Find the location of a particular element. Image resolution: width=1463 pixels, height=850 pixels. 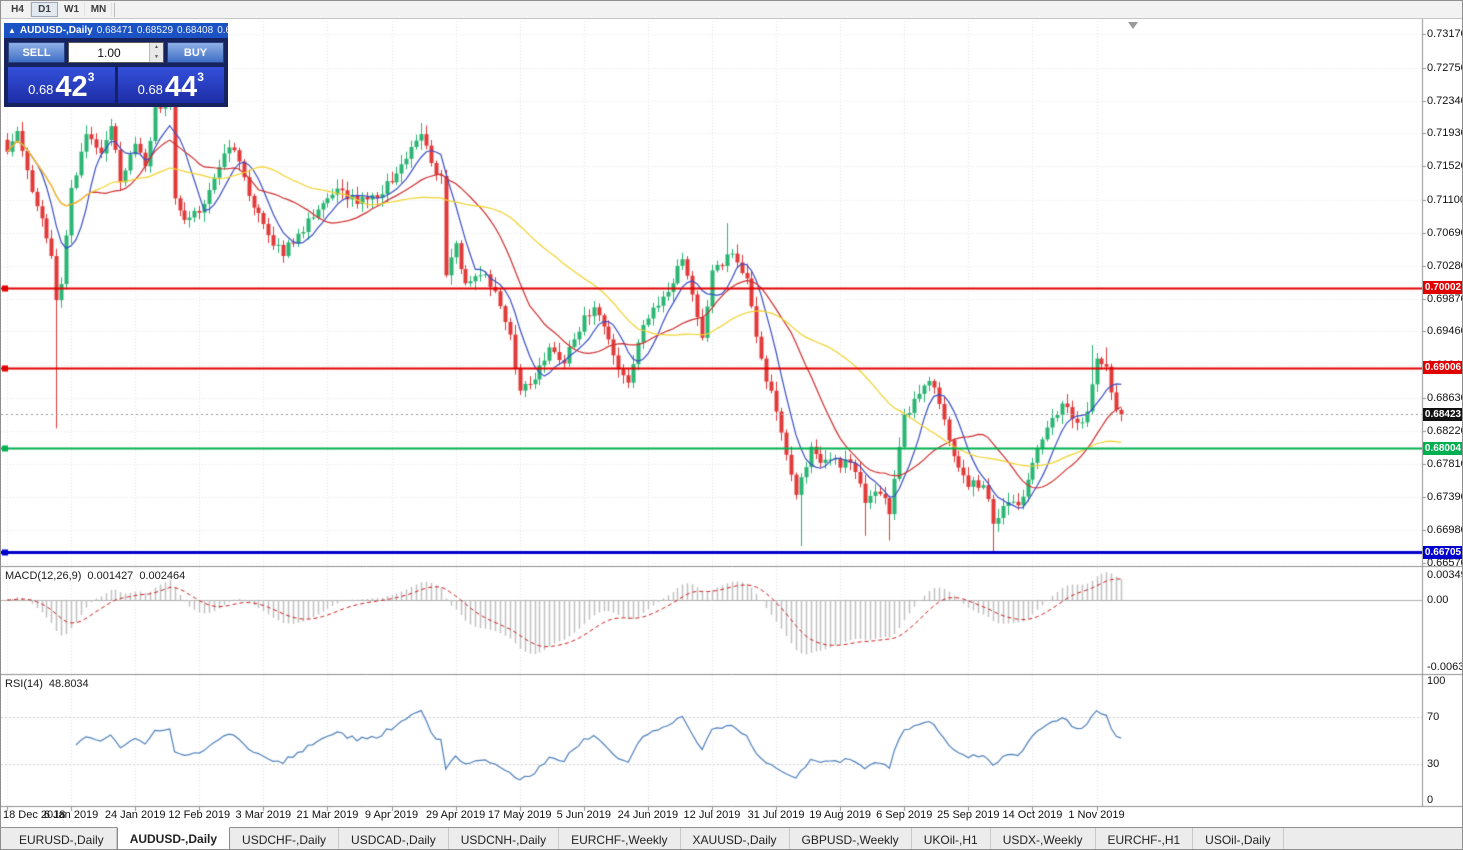

rsi-value: 48.8034 is located at coordinates (68, 684).